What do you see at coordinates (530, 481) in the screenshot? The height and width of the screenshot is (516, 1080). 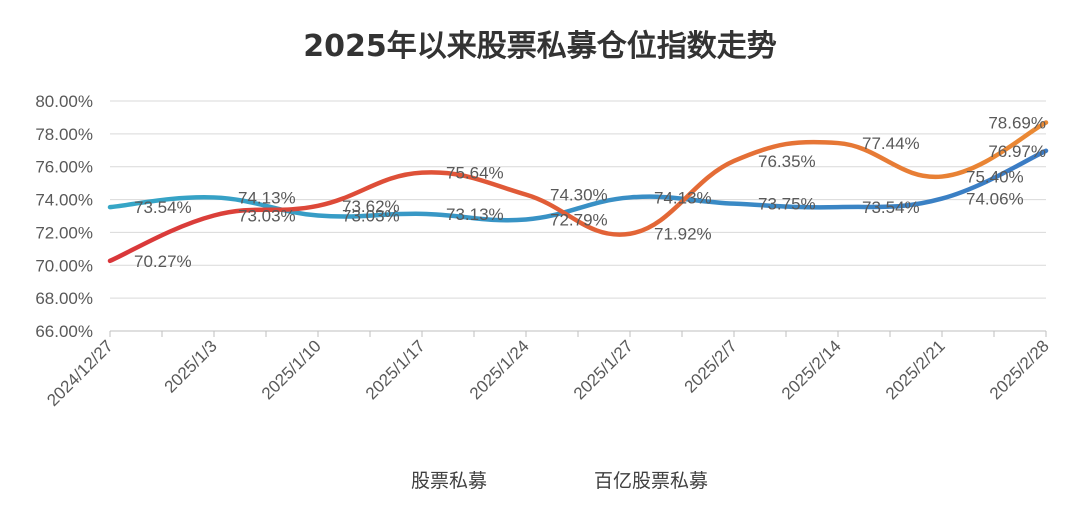 I see `legend: 股票私募 百亿股票私募` at bounding box center [530, 481].